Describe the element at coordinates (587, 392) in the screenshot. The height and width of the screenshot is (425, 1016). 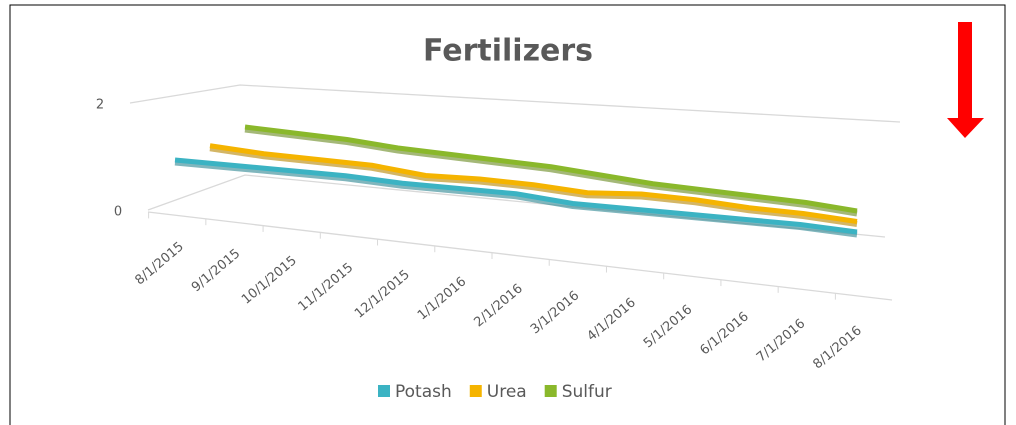
I see `legend-label: Sulfur` at that location.